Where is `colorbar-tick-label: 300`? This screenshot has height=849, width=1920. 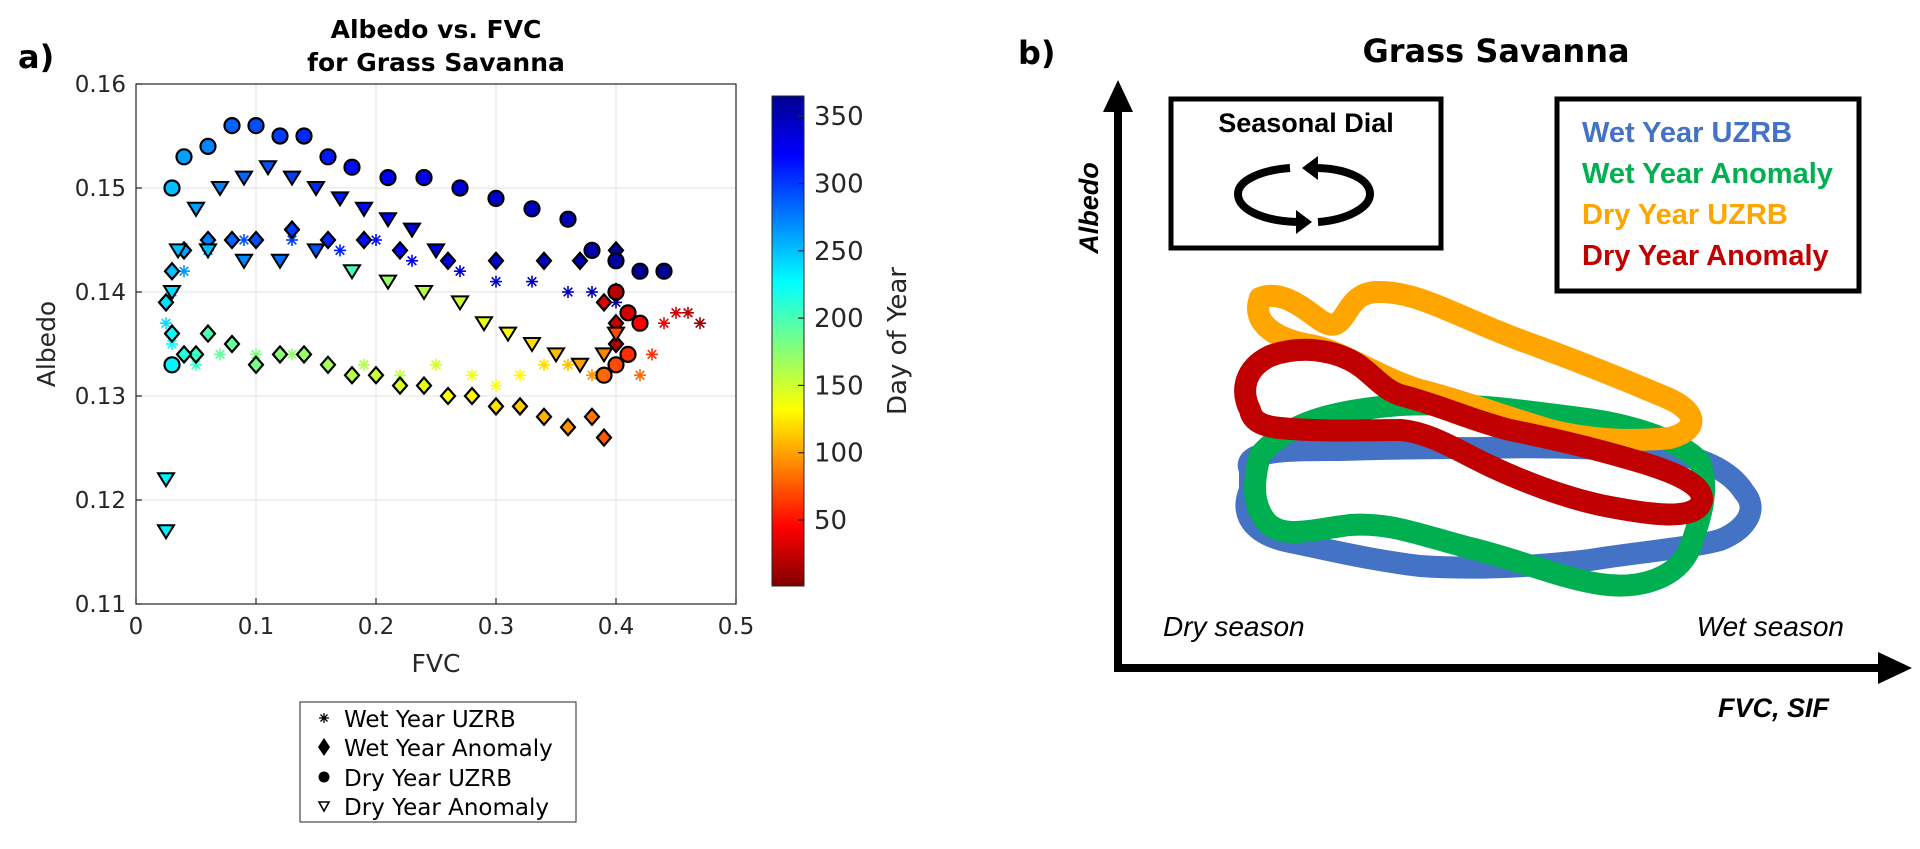
colorbar-tick-label: 300 is located at coordinates (839, 185).